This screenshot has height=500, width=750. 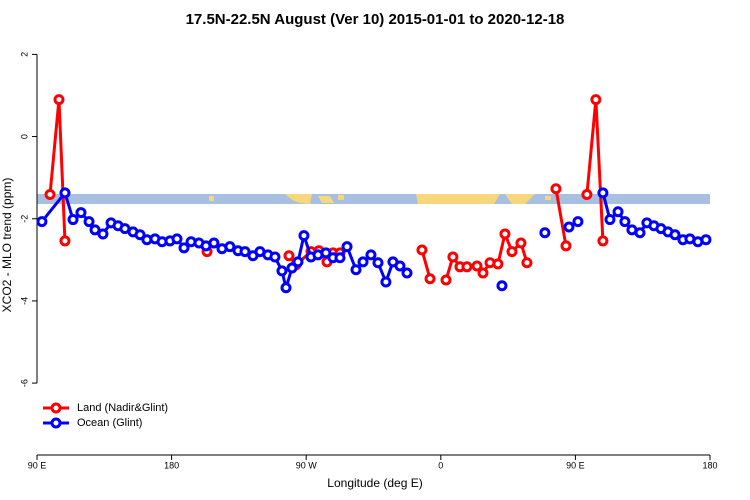 What do you see at coordinates (24, 301) in the screenshot?
I see `y-tick-label: -4` at bounding box center [24, 301].